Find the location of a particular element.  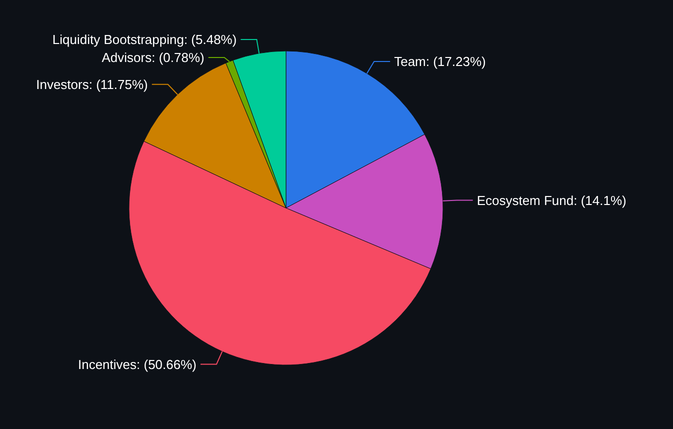

slice-label: Investors: (11.75%) is located at coordinates (92, 84).